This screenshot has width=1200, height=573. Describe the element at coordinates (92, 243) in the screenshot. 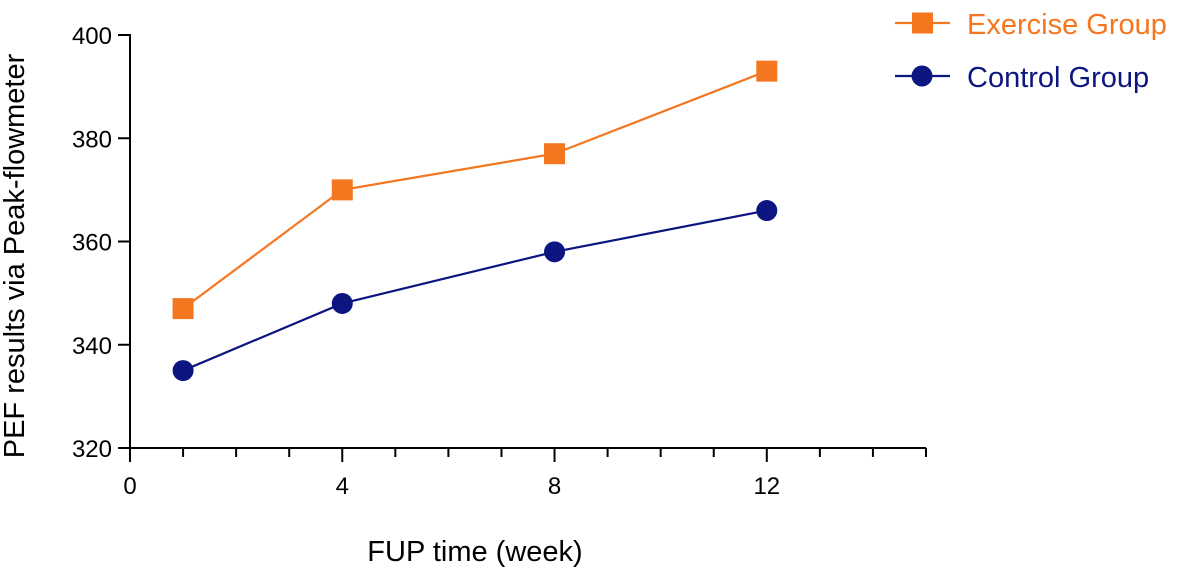

I see `y-tick-label: 360` at that location.